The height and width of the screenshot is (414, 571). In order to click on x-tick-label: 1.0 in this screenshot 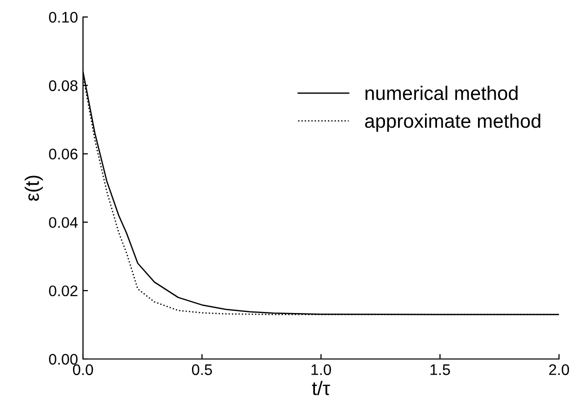, I will do `click(322, 370)`.